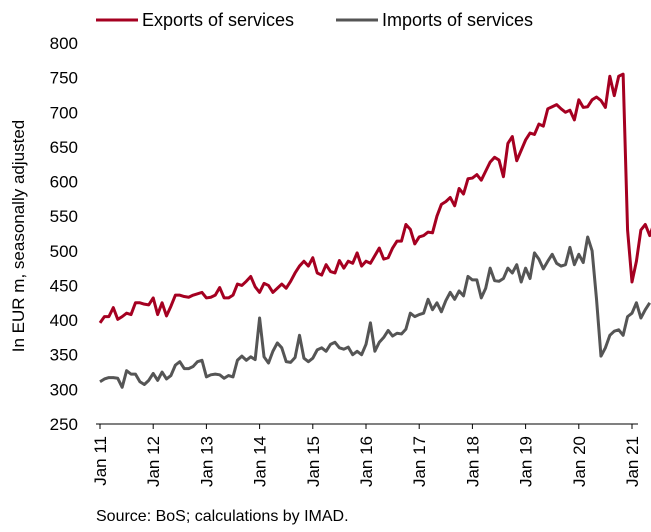 This screenshot has width=651, height=532. Describe the element at coordinates (64, 147) in the screenshot. I see `y-tick-label: 650` at that location.